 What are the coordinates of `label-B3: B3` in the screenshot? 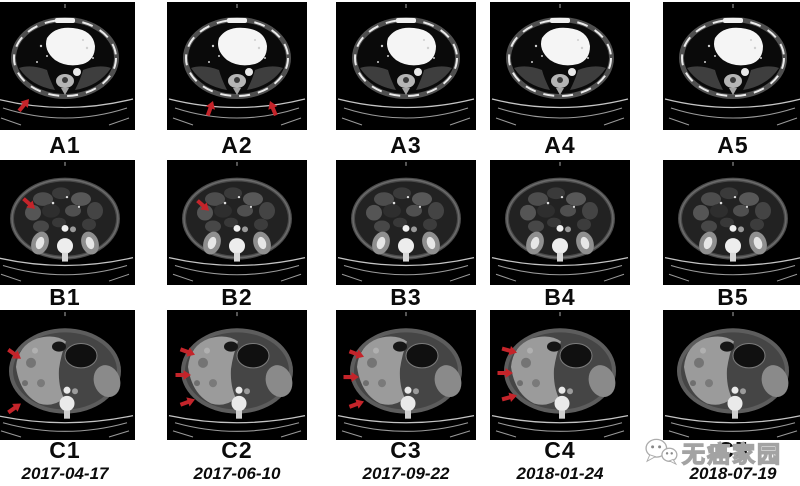 It's located at (406, 297).